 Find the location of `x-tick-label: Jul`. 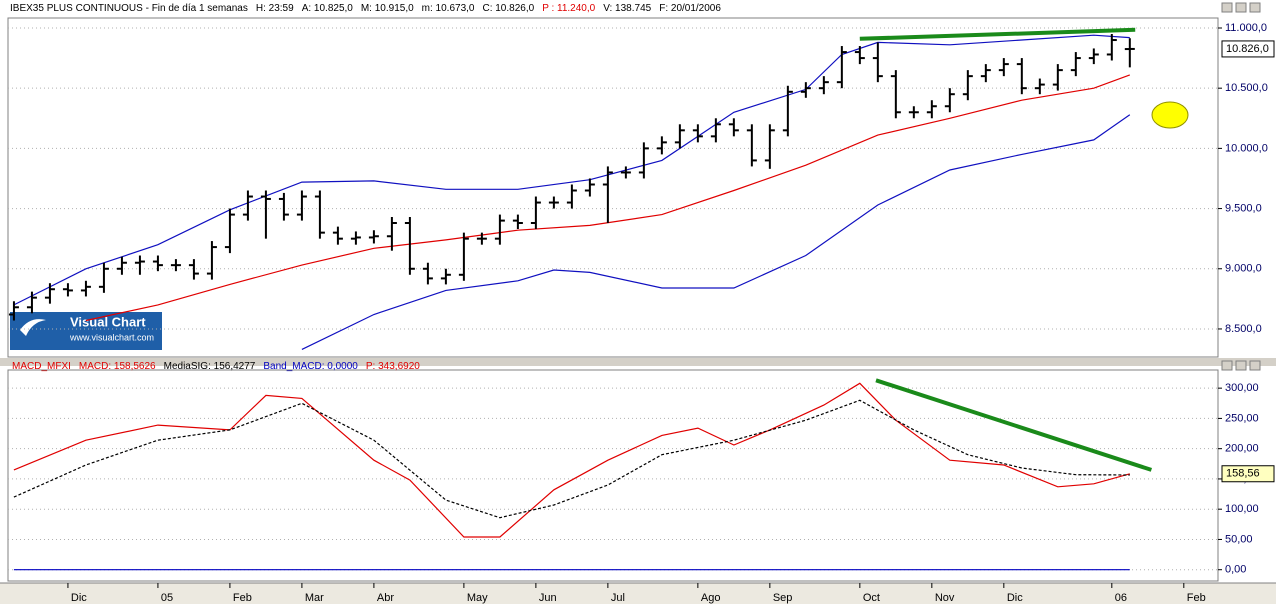

x-tick-label: Jul is located at coordinates (618, 598).